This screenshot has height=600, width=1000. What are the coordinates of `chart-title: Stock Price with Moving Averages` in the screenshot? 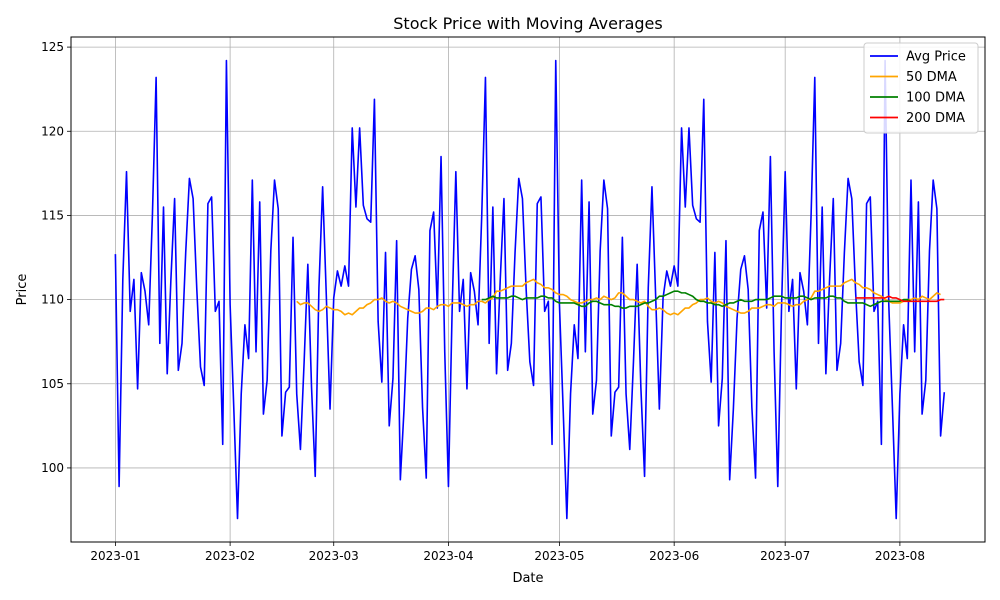 It's located at (527, 23).